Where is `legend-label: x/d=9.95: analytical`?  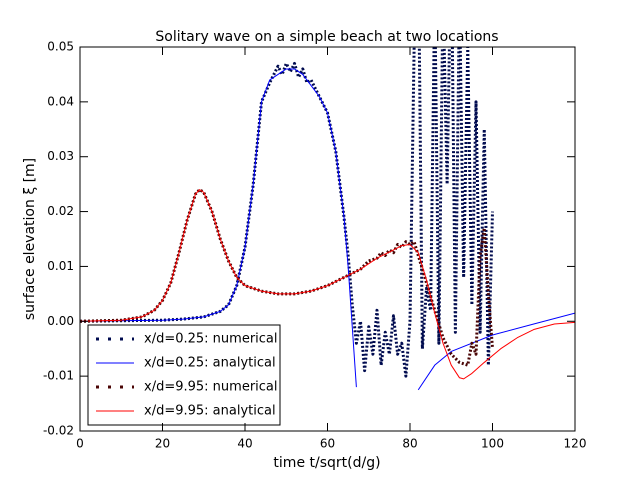 legend-label: x/d=9.95: analytical is located at coordinates (210, 411).